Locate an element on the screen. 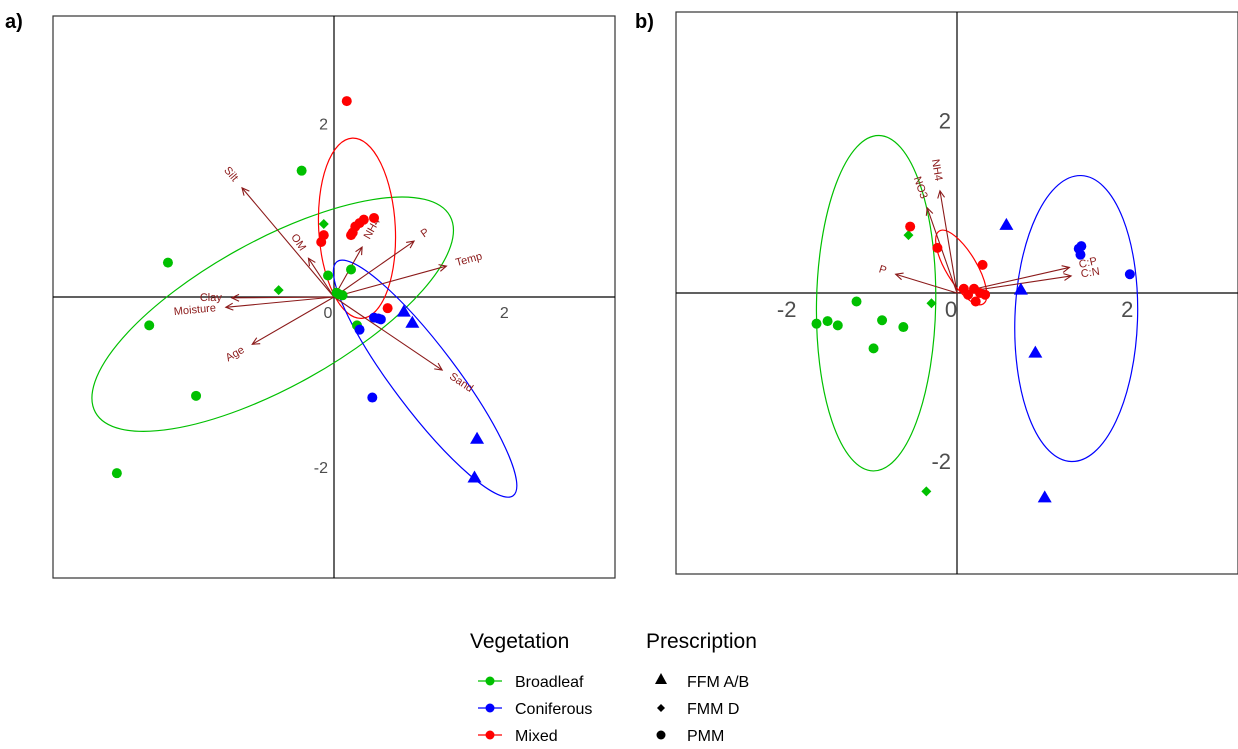  legend-prescription: Prescription FFM A/B FMM D PMM is located at coordinates (701, 687).